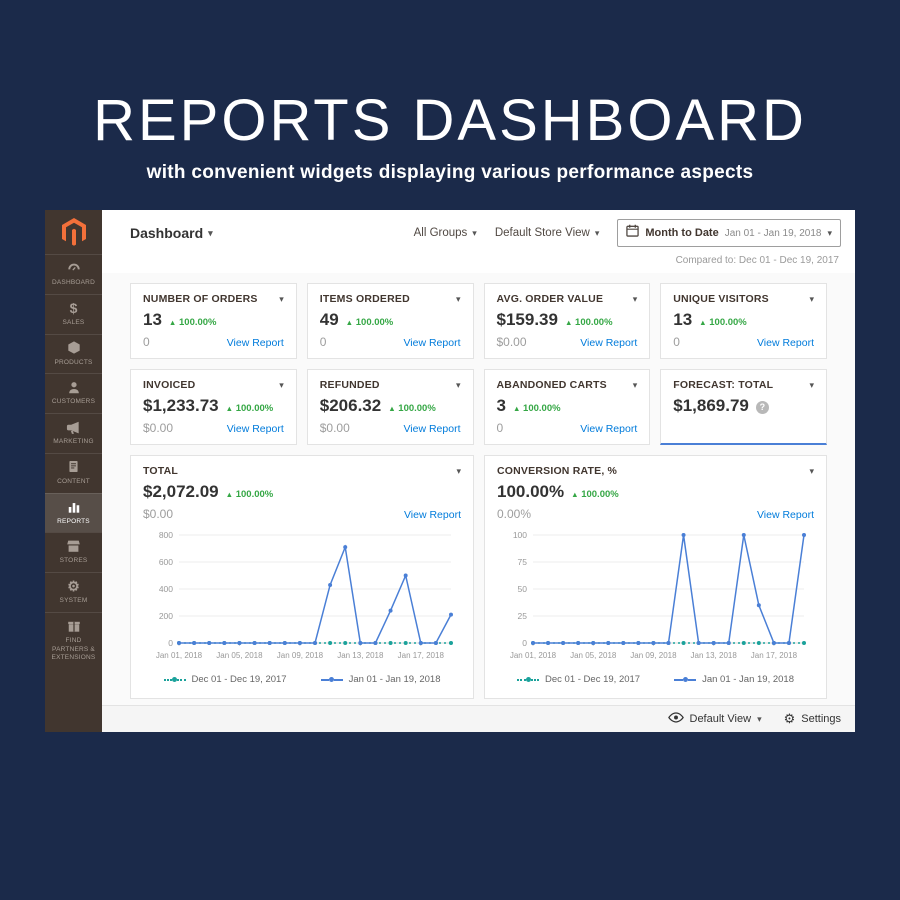 The image size is (900, 900). I want to click on settings-label: Settings, so click(821, 719).